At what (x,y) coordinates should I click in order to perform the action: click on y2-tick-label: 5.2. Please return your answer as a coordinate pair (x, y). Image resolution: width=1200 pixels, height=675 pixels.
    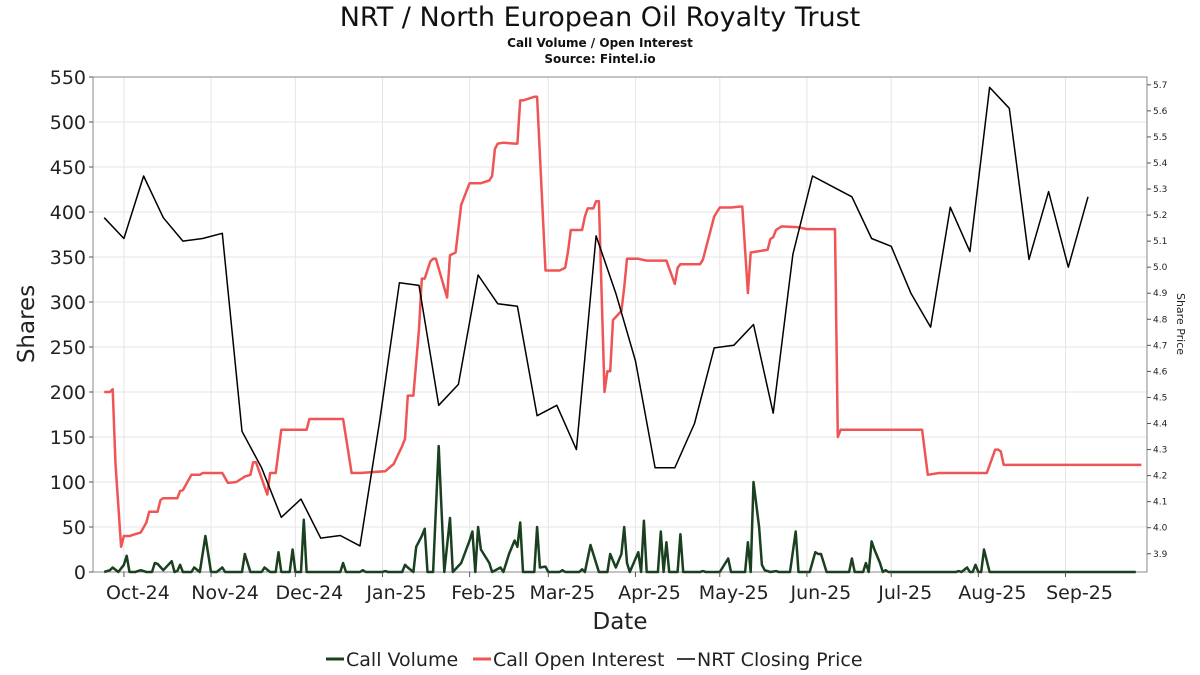
    Looking at the image, I should click on (1160, 216).